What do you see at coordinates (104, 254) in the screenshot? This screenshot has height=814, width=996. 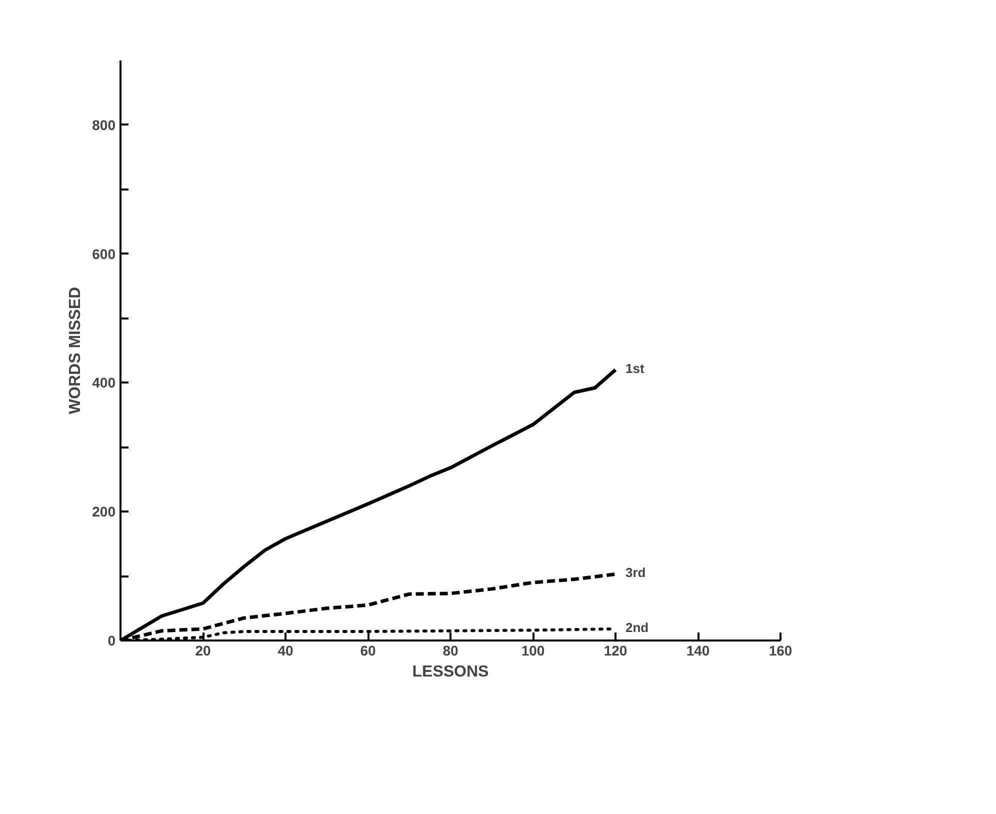 I see `y-tick-label: 600` at bounding box center [104, 254].